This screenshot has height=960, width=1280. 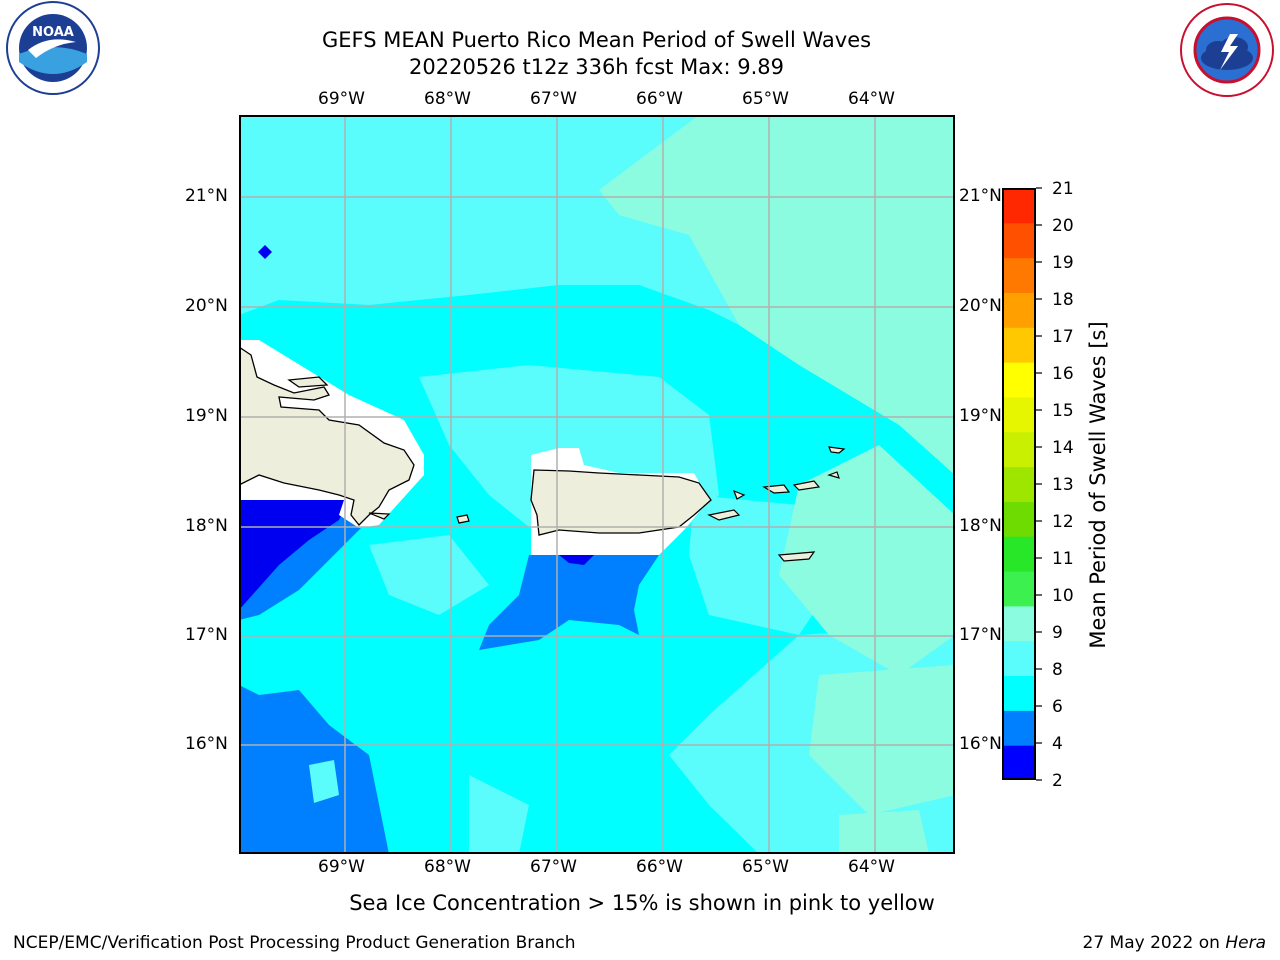 I want to click on colorbar-tick-label: 21, so click(x=1063, y=189).